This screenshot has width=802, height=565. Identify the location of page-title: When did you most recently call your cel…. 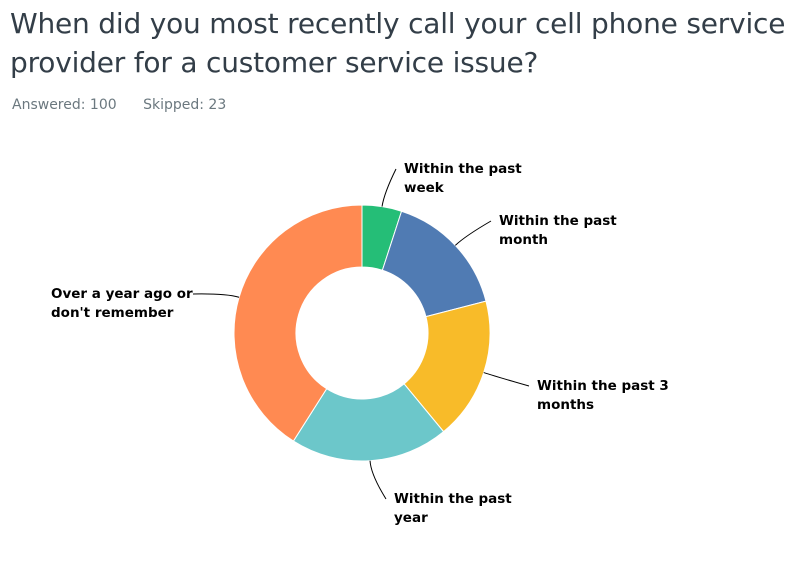
(398, 43).